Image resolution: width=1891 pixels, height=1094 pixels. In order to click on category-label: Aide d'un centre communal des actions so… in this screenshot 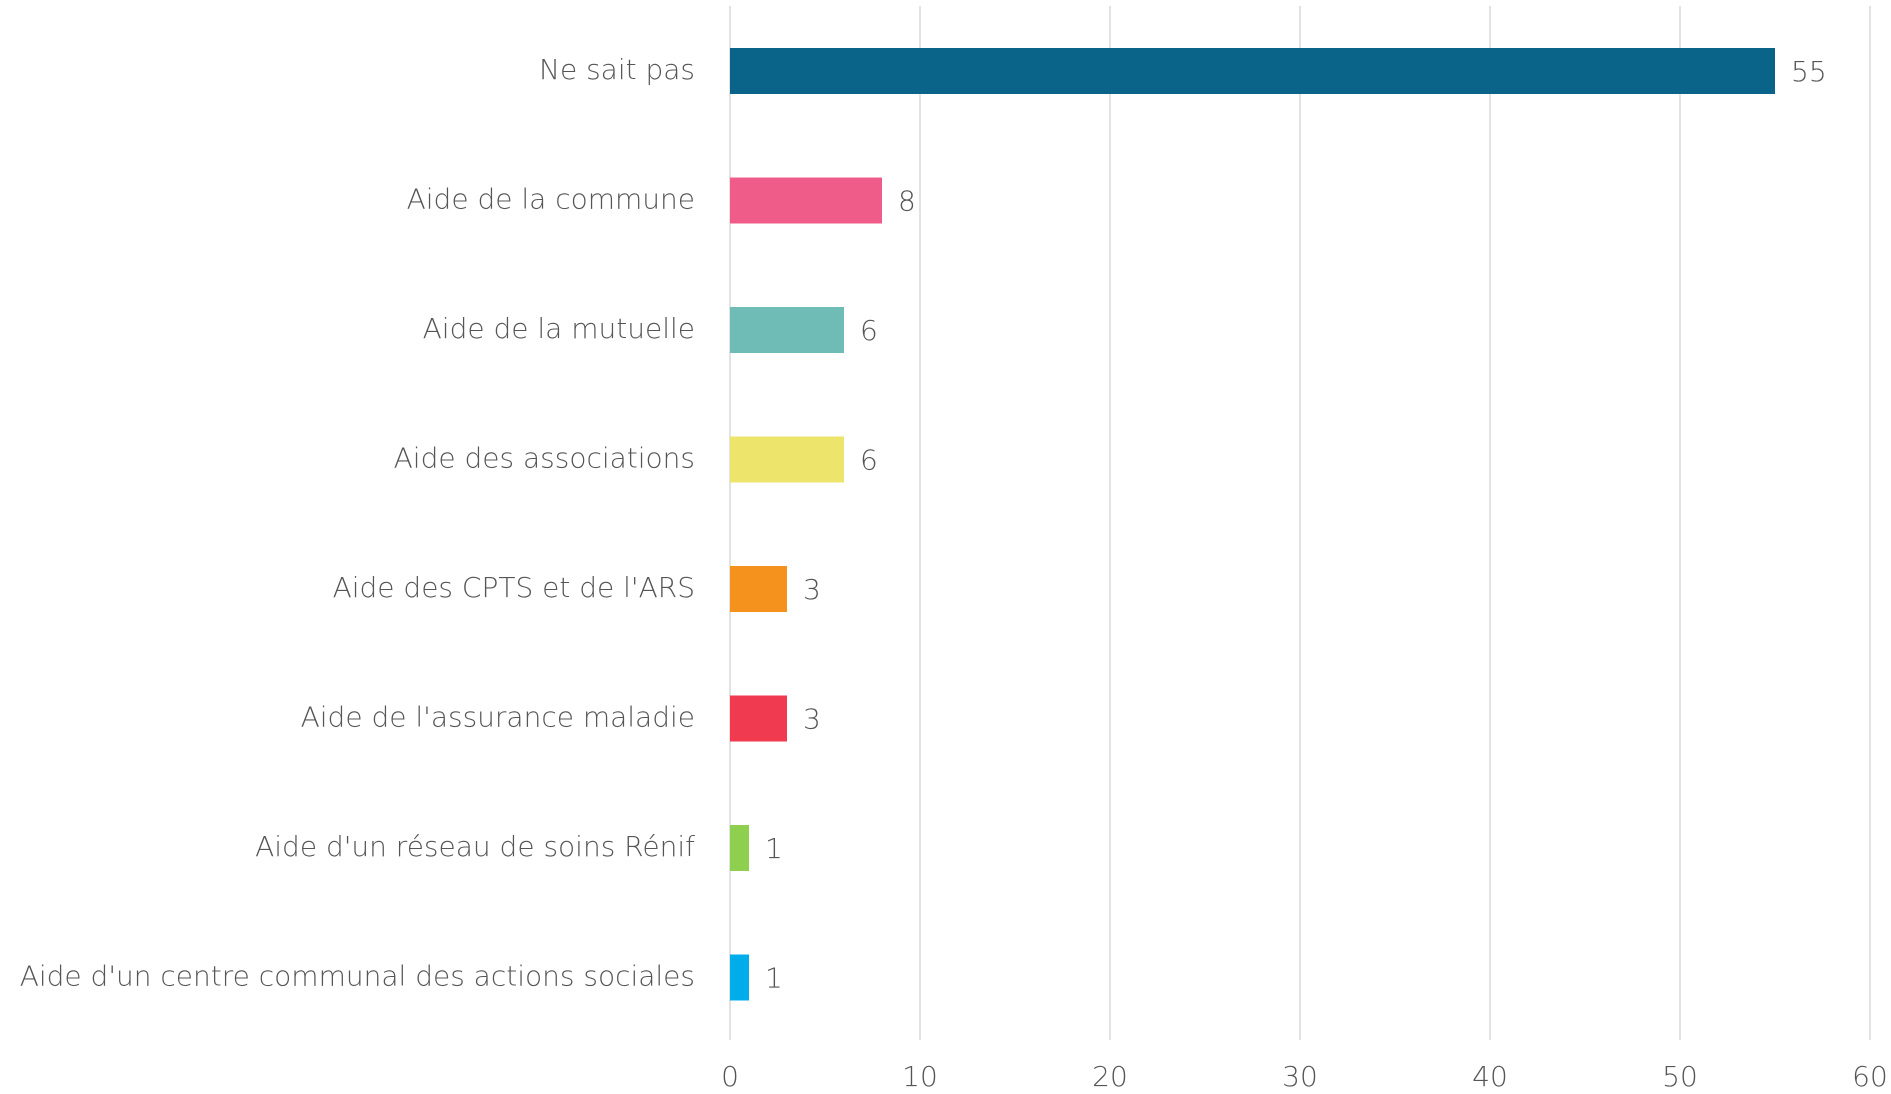, I will do `click(357, 976)`.